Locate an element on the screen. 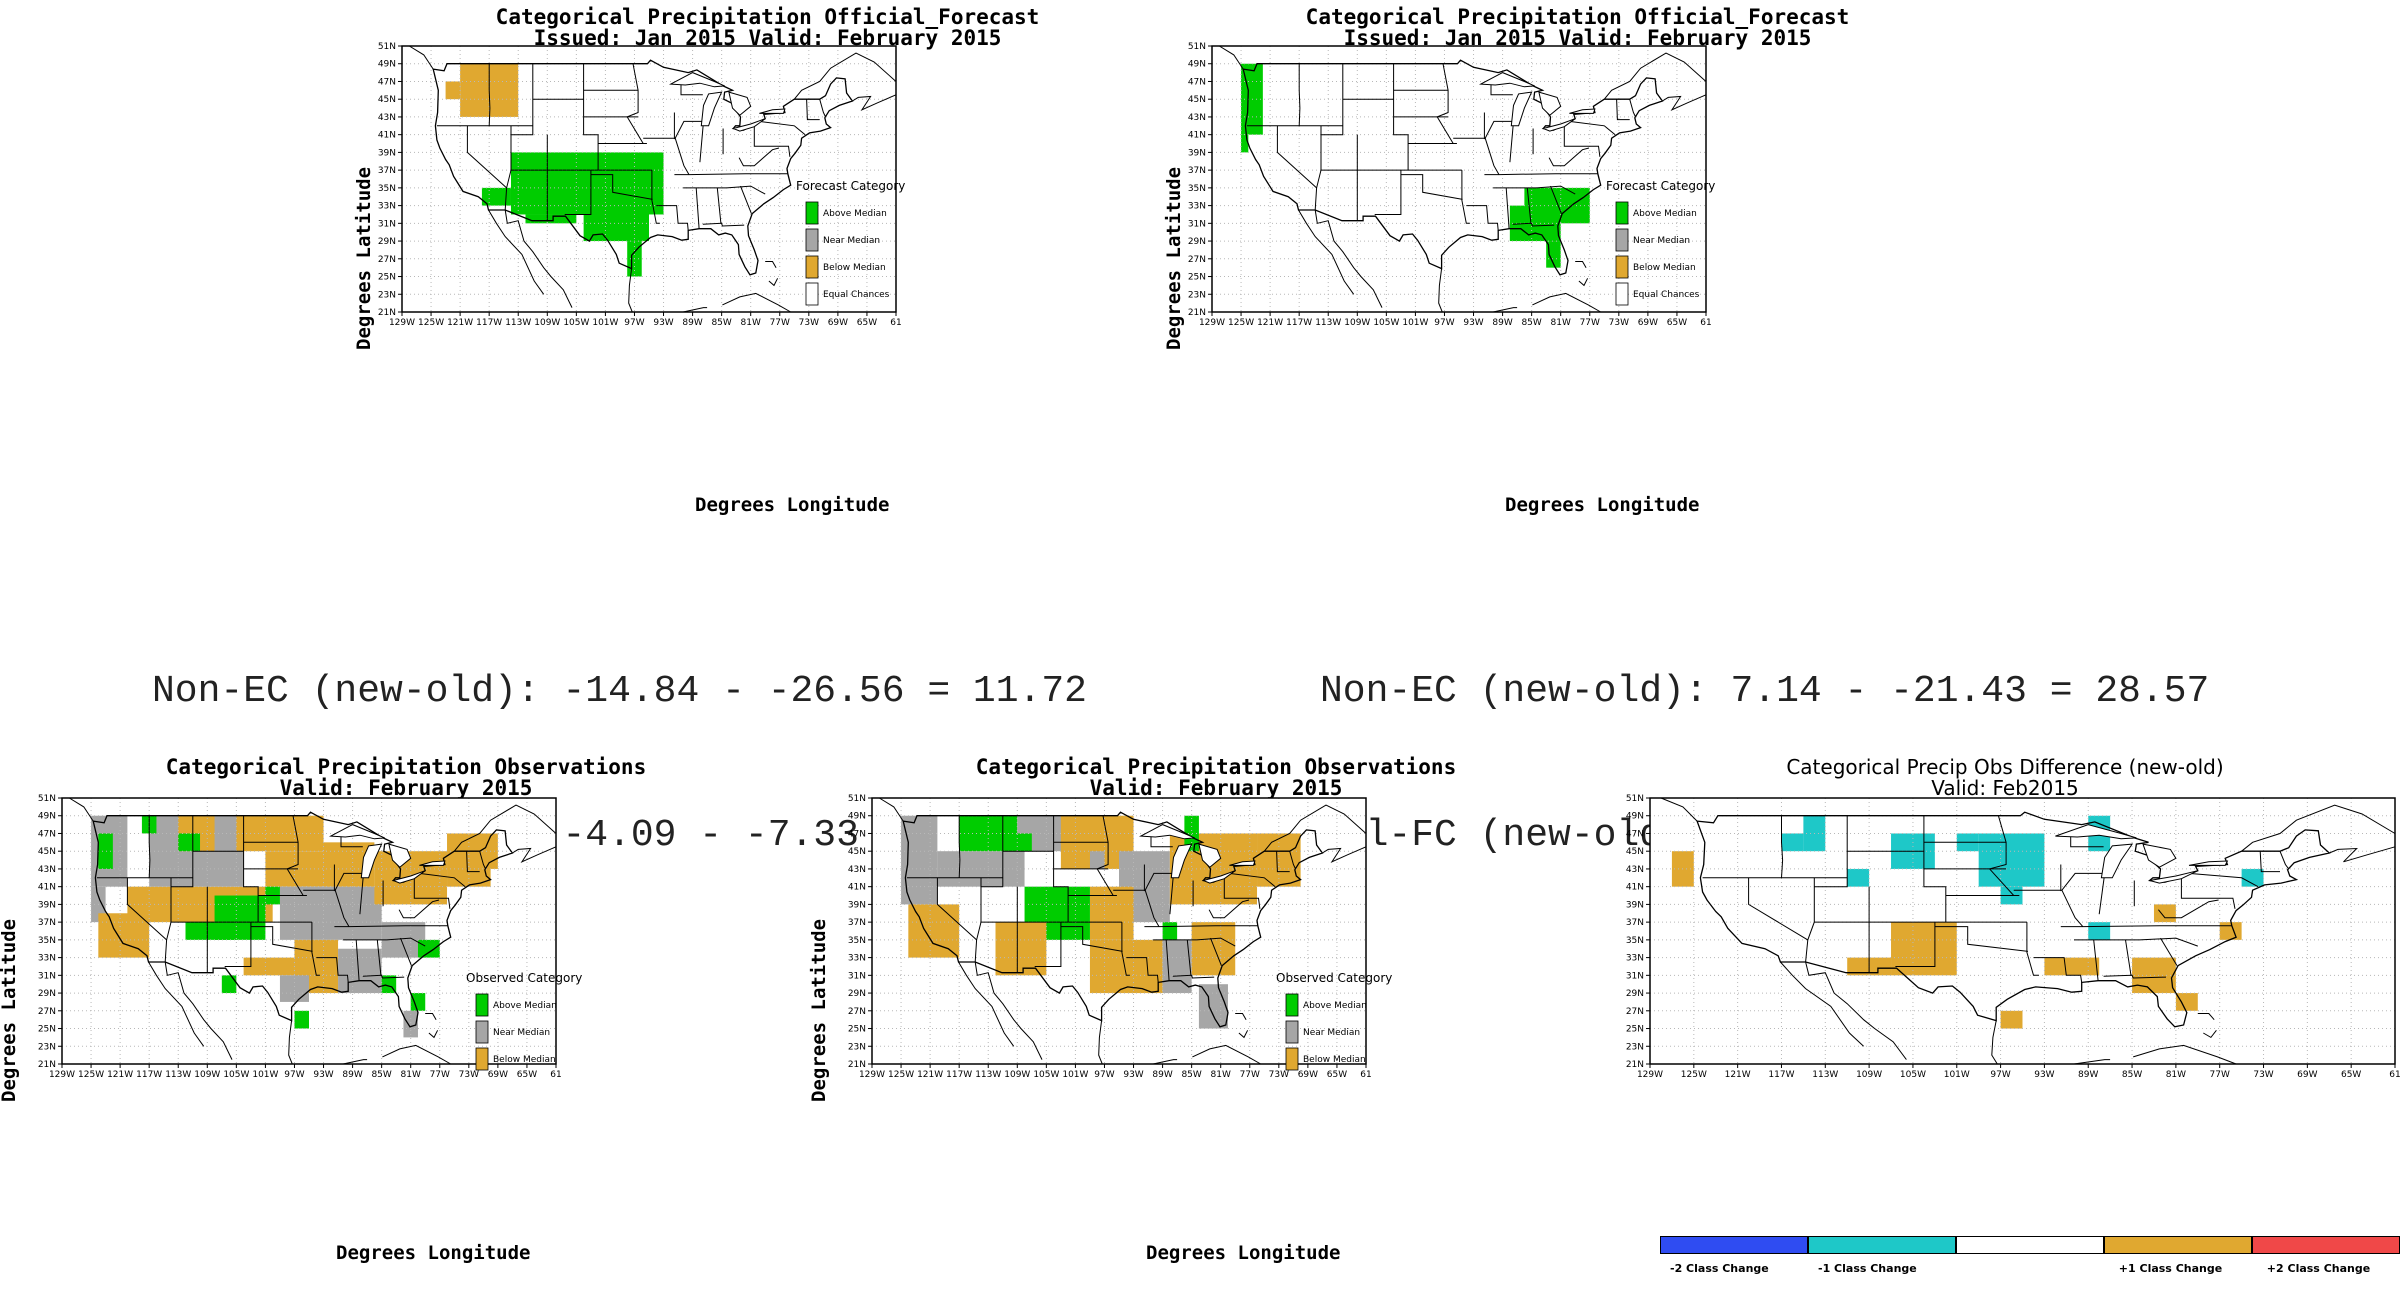 This screenshot has height=1306, width=2400. y-tick-label: 43N is located at coordinates (47, 870).